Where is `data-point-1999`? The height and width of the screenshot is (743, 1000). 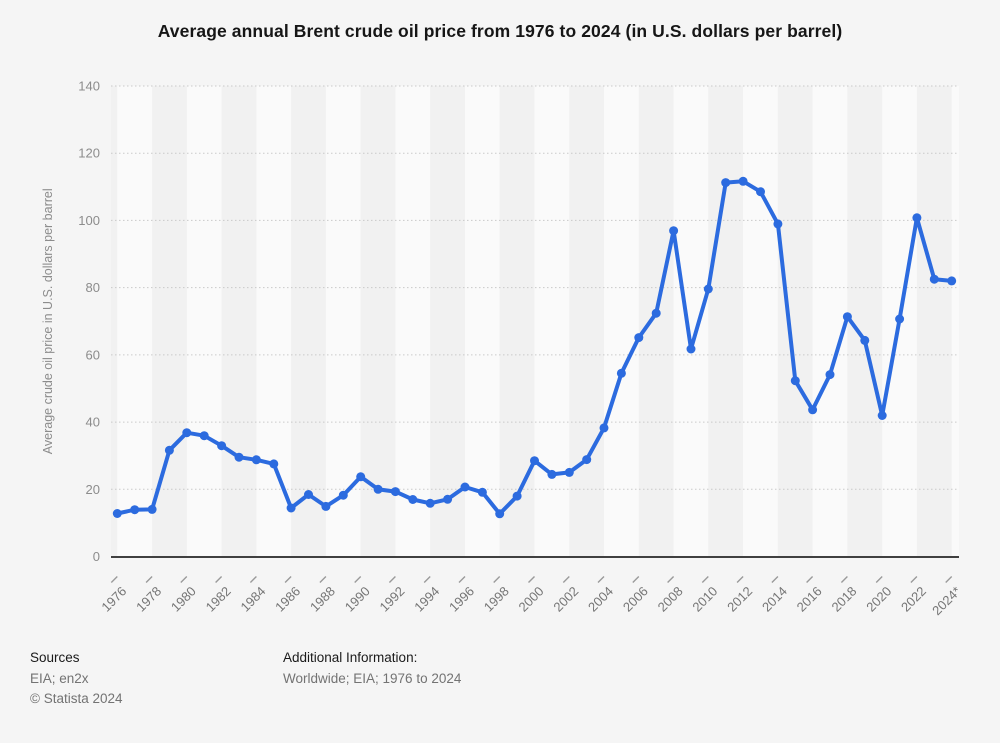
data-point-1999 is located at coordinates (517, 496).